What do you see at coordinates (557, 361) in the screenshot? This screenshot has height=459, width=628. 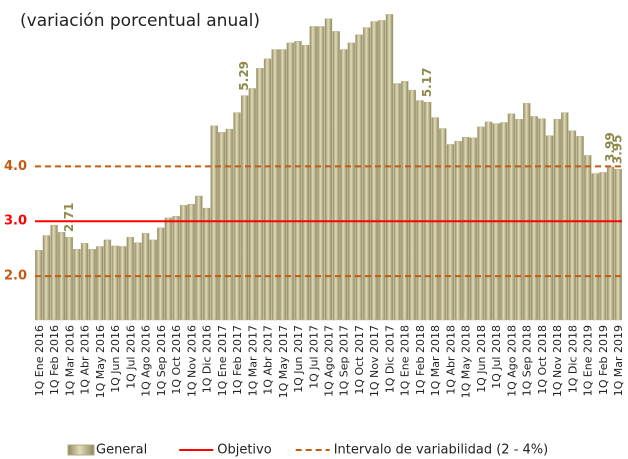 I see `x-tick-label: 1Q Nov 2018` at bounding box center [557, 361].